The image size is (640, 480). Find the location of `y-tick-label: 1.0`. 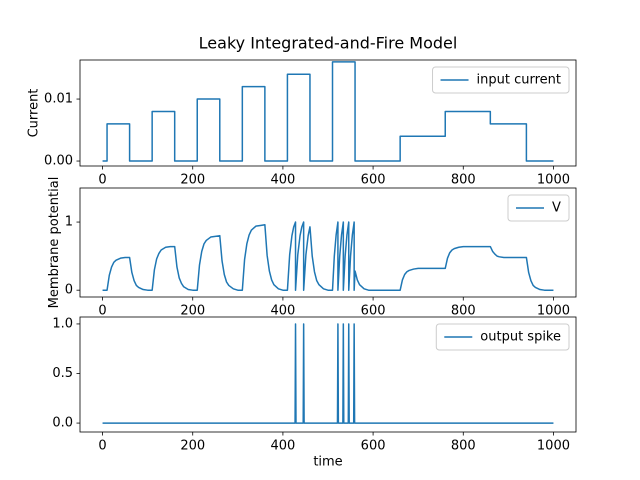

y-tick-label: 1.0 is located at coordinates (62, 323).